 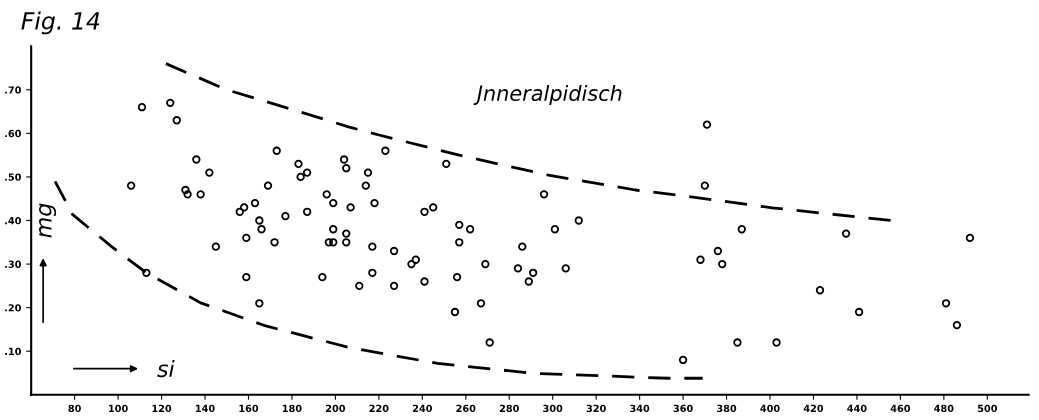 I want to click on x-tick-label: 360, so click(x=683, y=408).